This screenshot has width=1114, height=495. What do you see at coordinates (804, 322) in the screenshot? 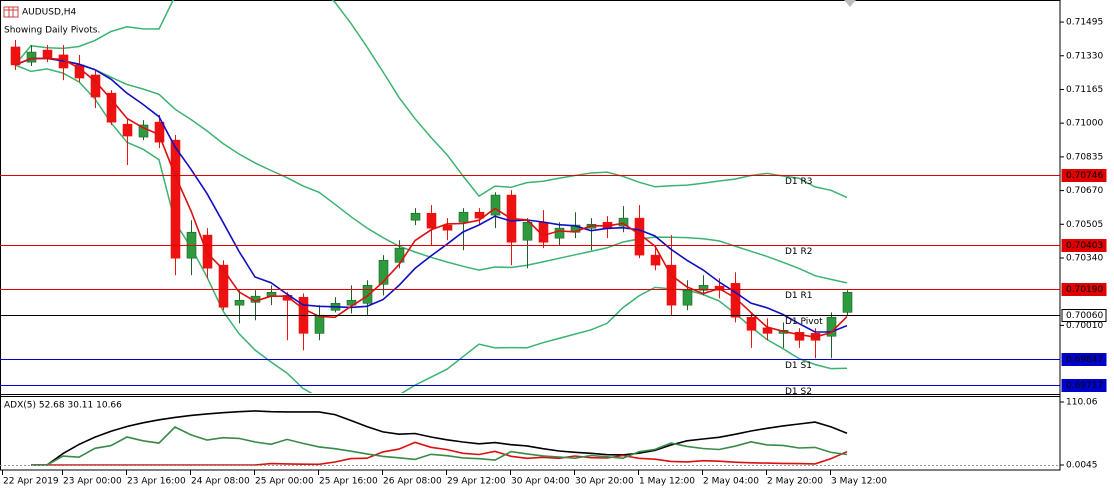
I see `pivot-name: D1 Pivot` at bounding box center [804, 322].